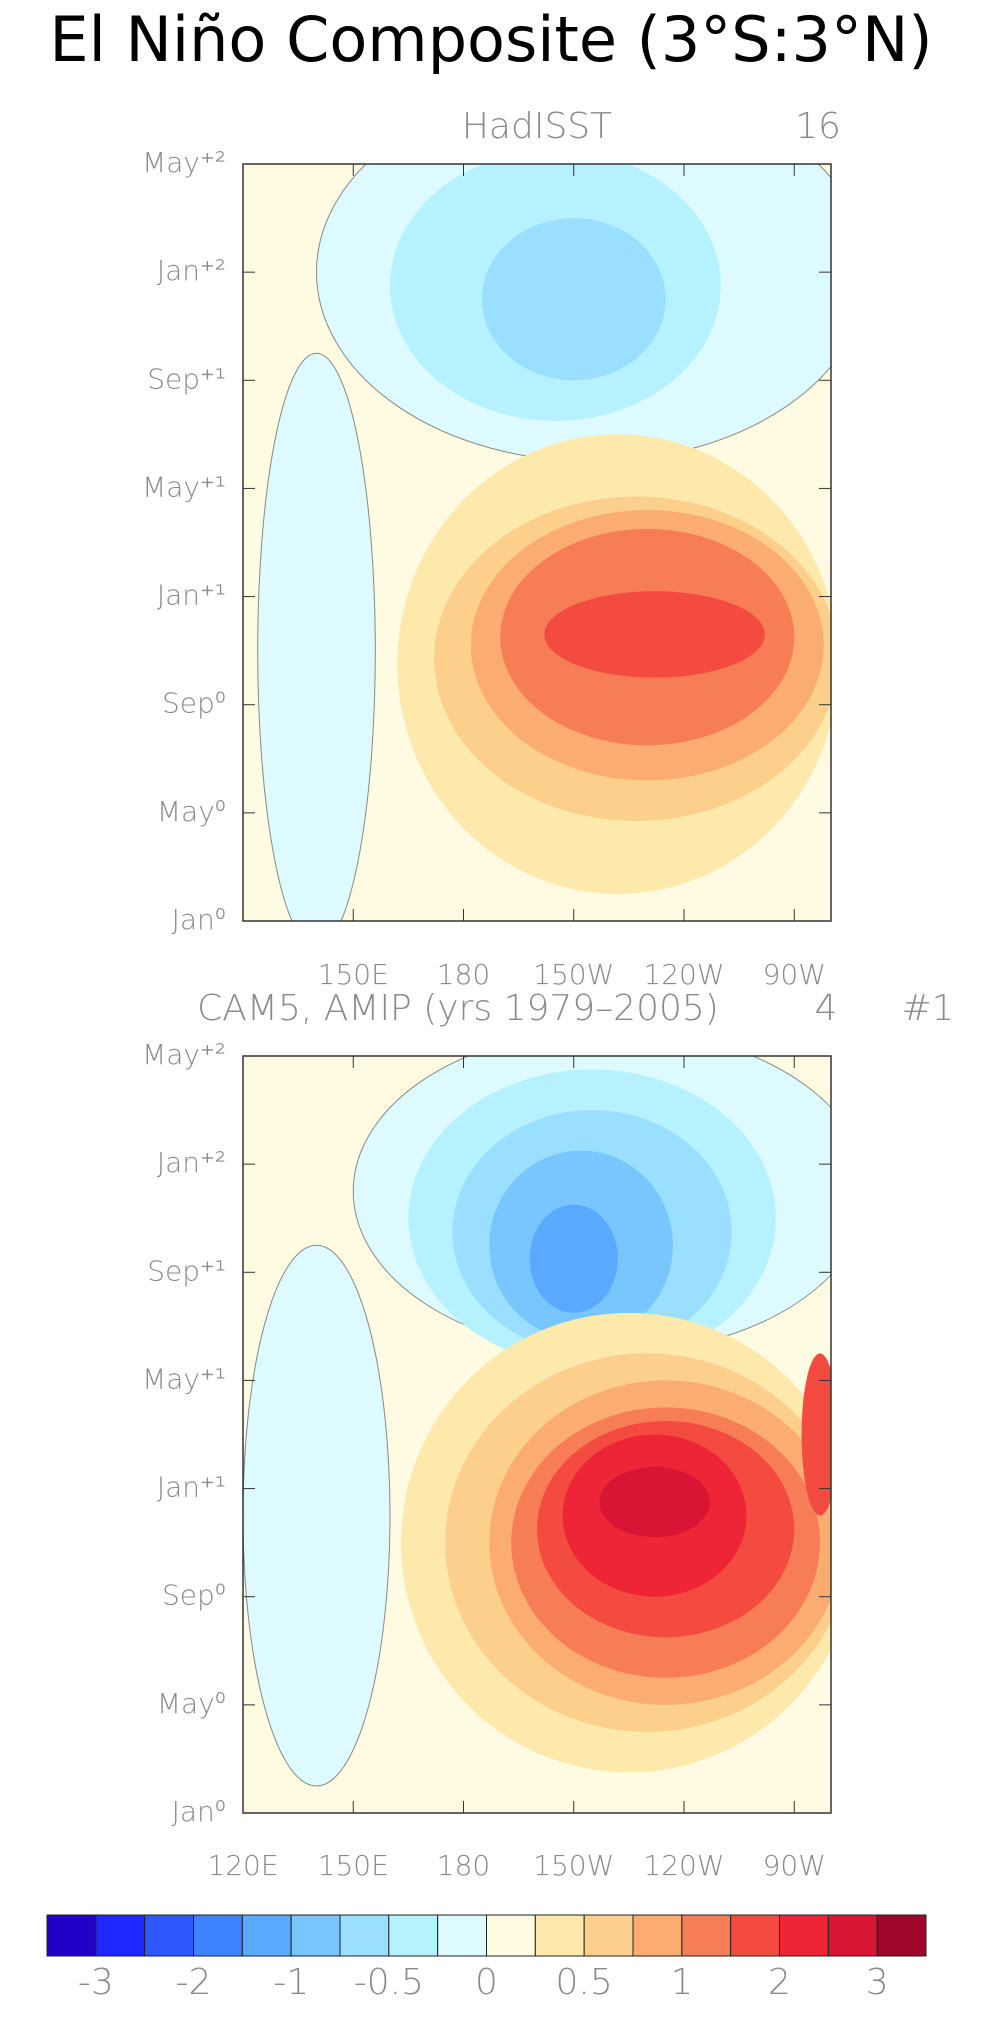 This screenshot has width=982, height=2026. I want to click on colorbar-tick-label: -3, so click(96, 1982).